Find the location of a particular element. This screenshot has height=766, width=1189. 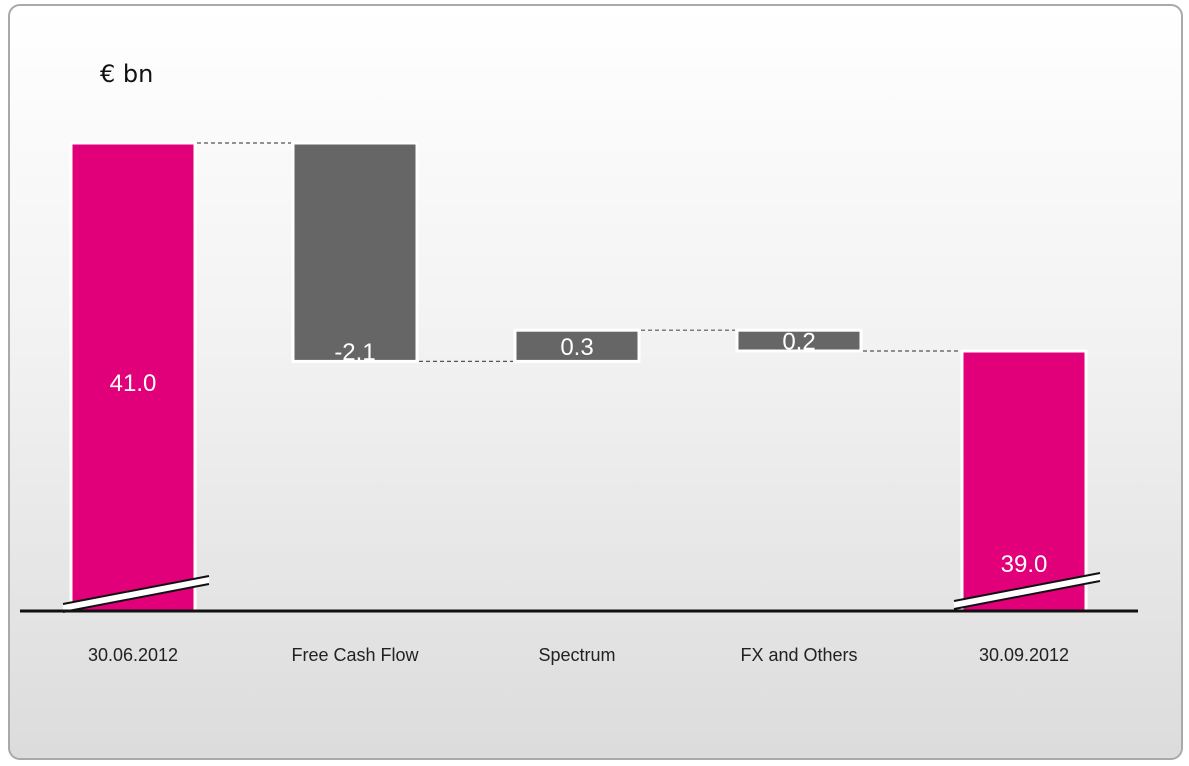

category-label: 30.09.2012 is located at coordinates (1024, 655).